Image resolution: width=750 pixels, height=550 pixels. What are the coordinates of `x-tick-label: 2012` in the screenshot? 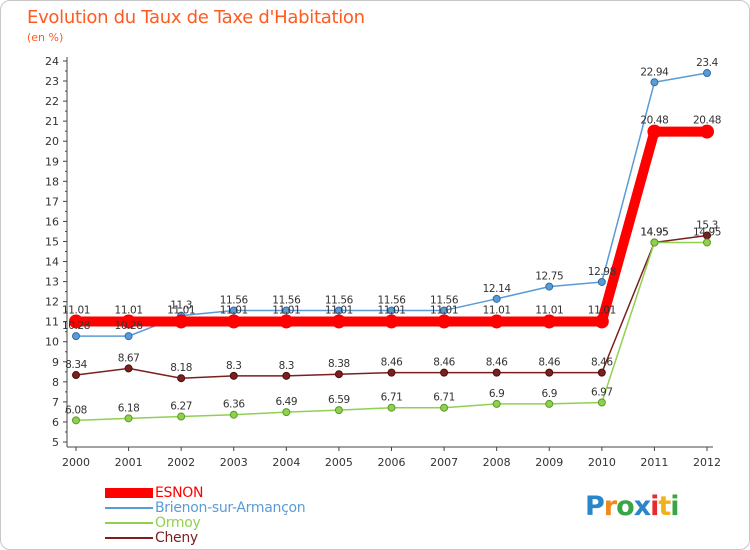 It's located at (707, 462).